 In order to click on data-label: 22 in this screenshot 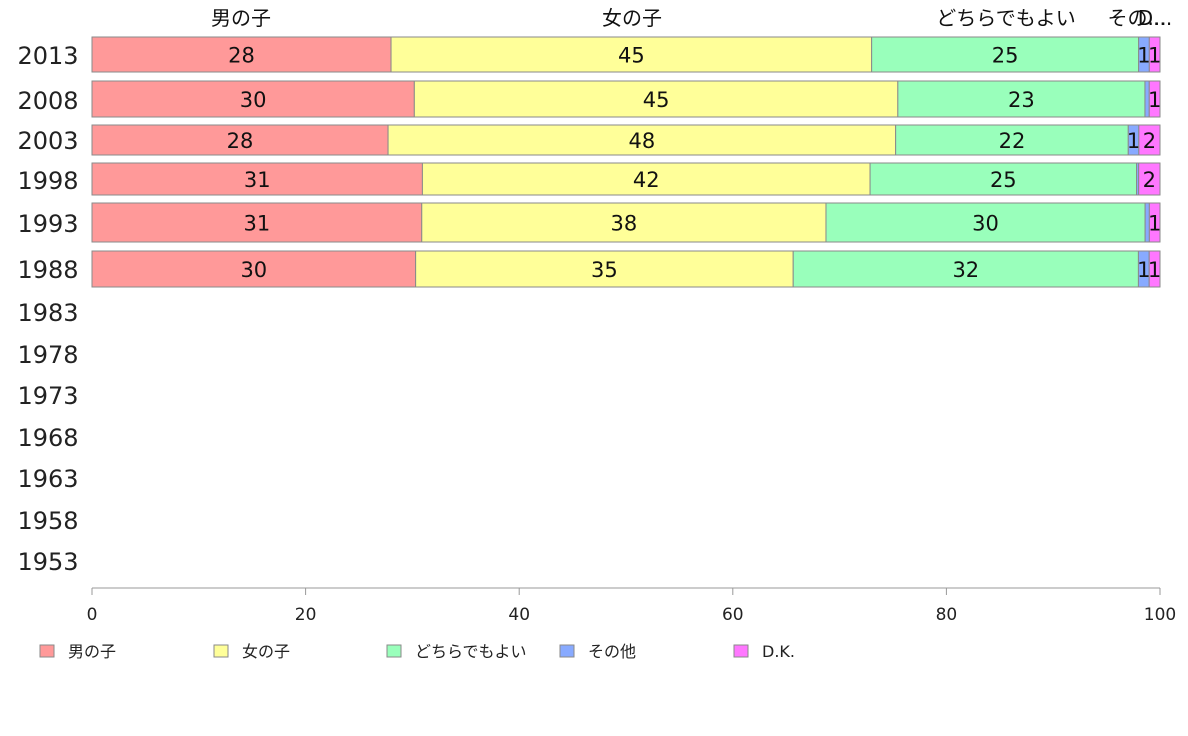, I will do `click(1012, 141)`.